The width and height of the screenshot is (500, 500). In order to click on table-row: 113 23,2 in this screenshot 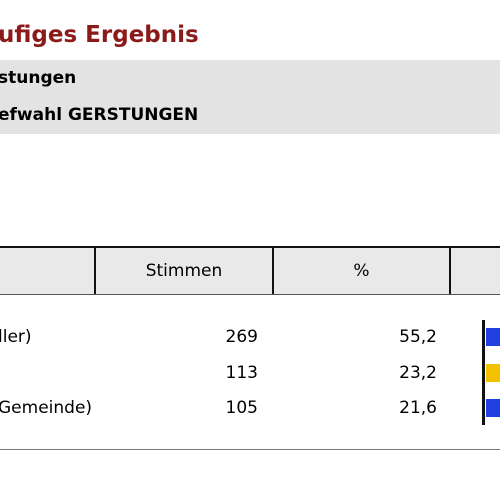, I will do `click(250, 373)`.